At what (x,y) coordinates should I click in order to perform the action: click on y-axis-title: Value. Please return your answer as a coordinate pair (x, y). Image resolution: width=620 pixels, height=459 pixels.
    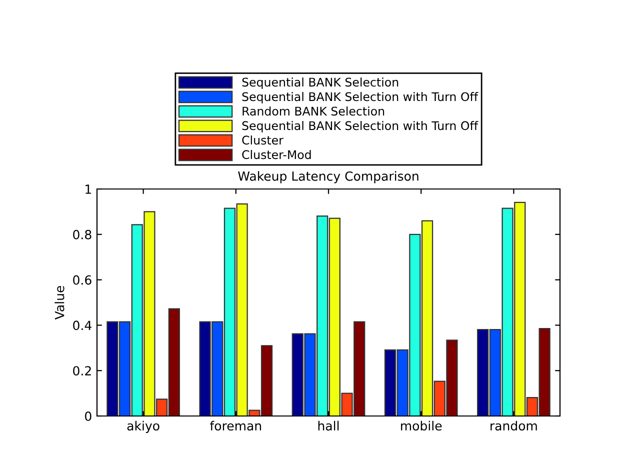
    Looking at the image, I should click on (59, 303).